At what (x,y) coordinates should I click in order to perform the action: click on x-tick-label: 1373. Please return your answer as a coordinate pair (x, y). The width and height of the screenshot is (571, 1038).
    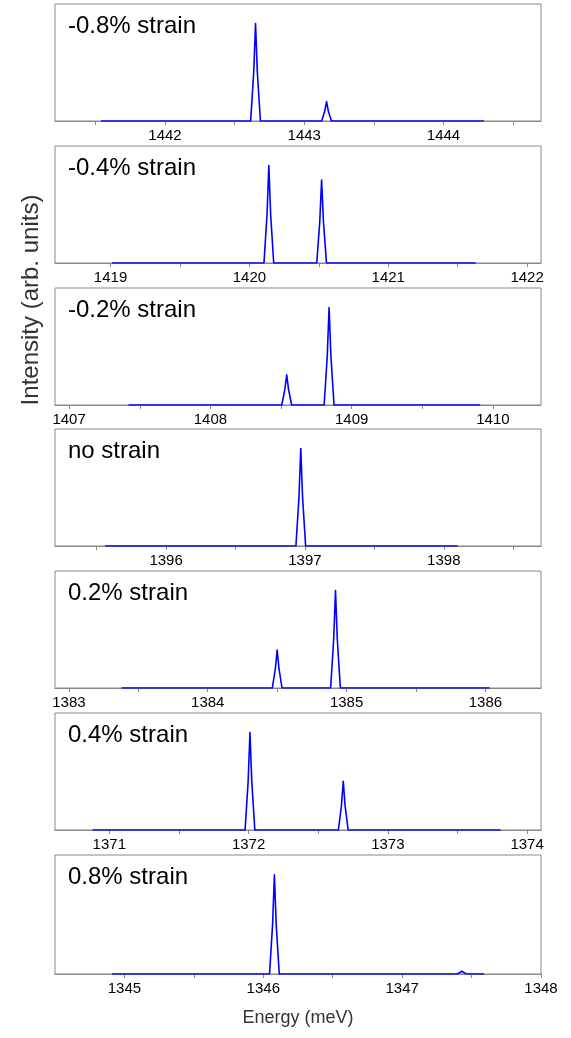
    Looking at the image, I should click on (388, 843).